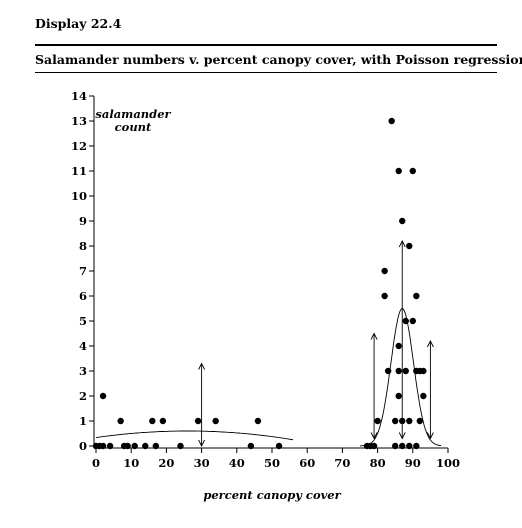 The height and width of the screenshot is (528, 522). Describe the element at coordinates (166, 463) in the screenshot. I see `x-tick-label: 20` at that location.